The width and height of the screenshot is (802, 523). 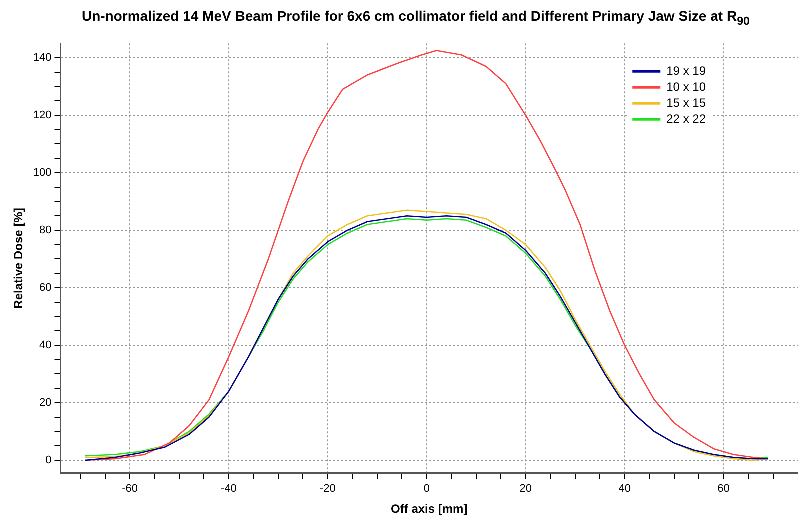 I want to click on y-tick-label: 80, so click(x=46, y=230).